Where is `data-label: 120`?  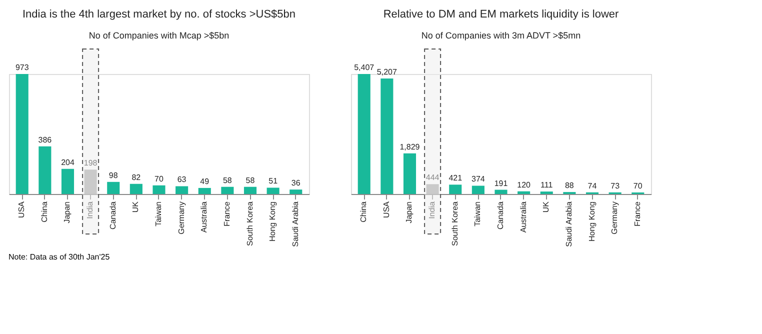 data-label: 120 is located at coordinates (524, 185).